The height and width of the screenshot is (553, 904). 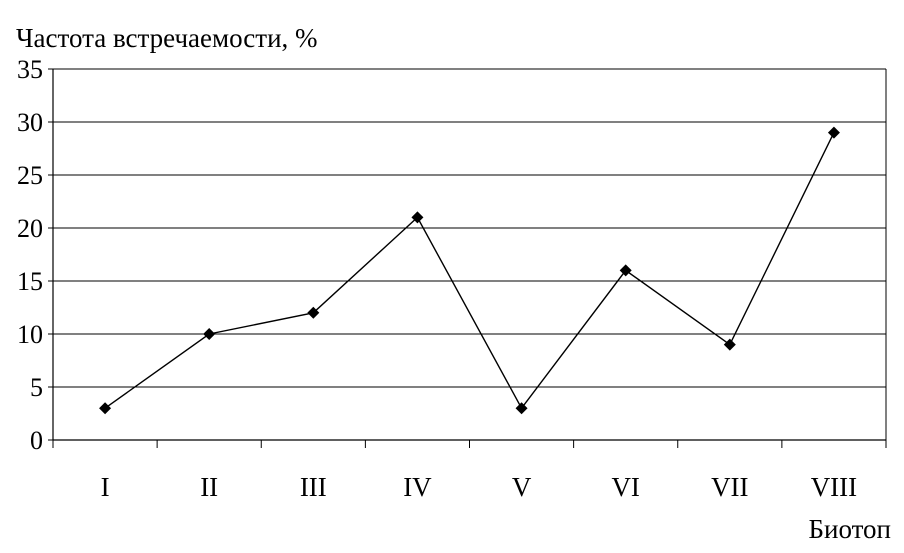 What do you see at coordinates (625, 270) in the screenshot?
I see `data-point-VI` at bounding box center [625, 270].